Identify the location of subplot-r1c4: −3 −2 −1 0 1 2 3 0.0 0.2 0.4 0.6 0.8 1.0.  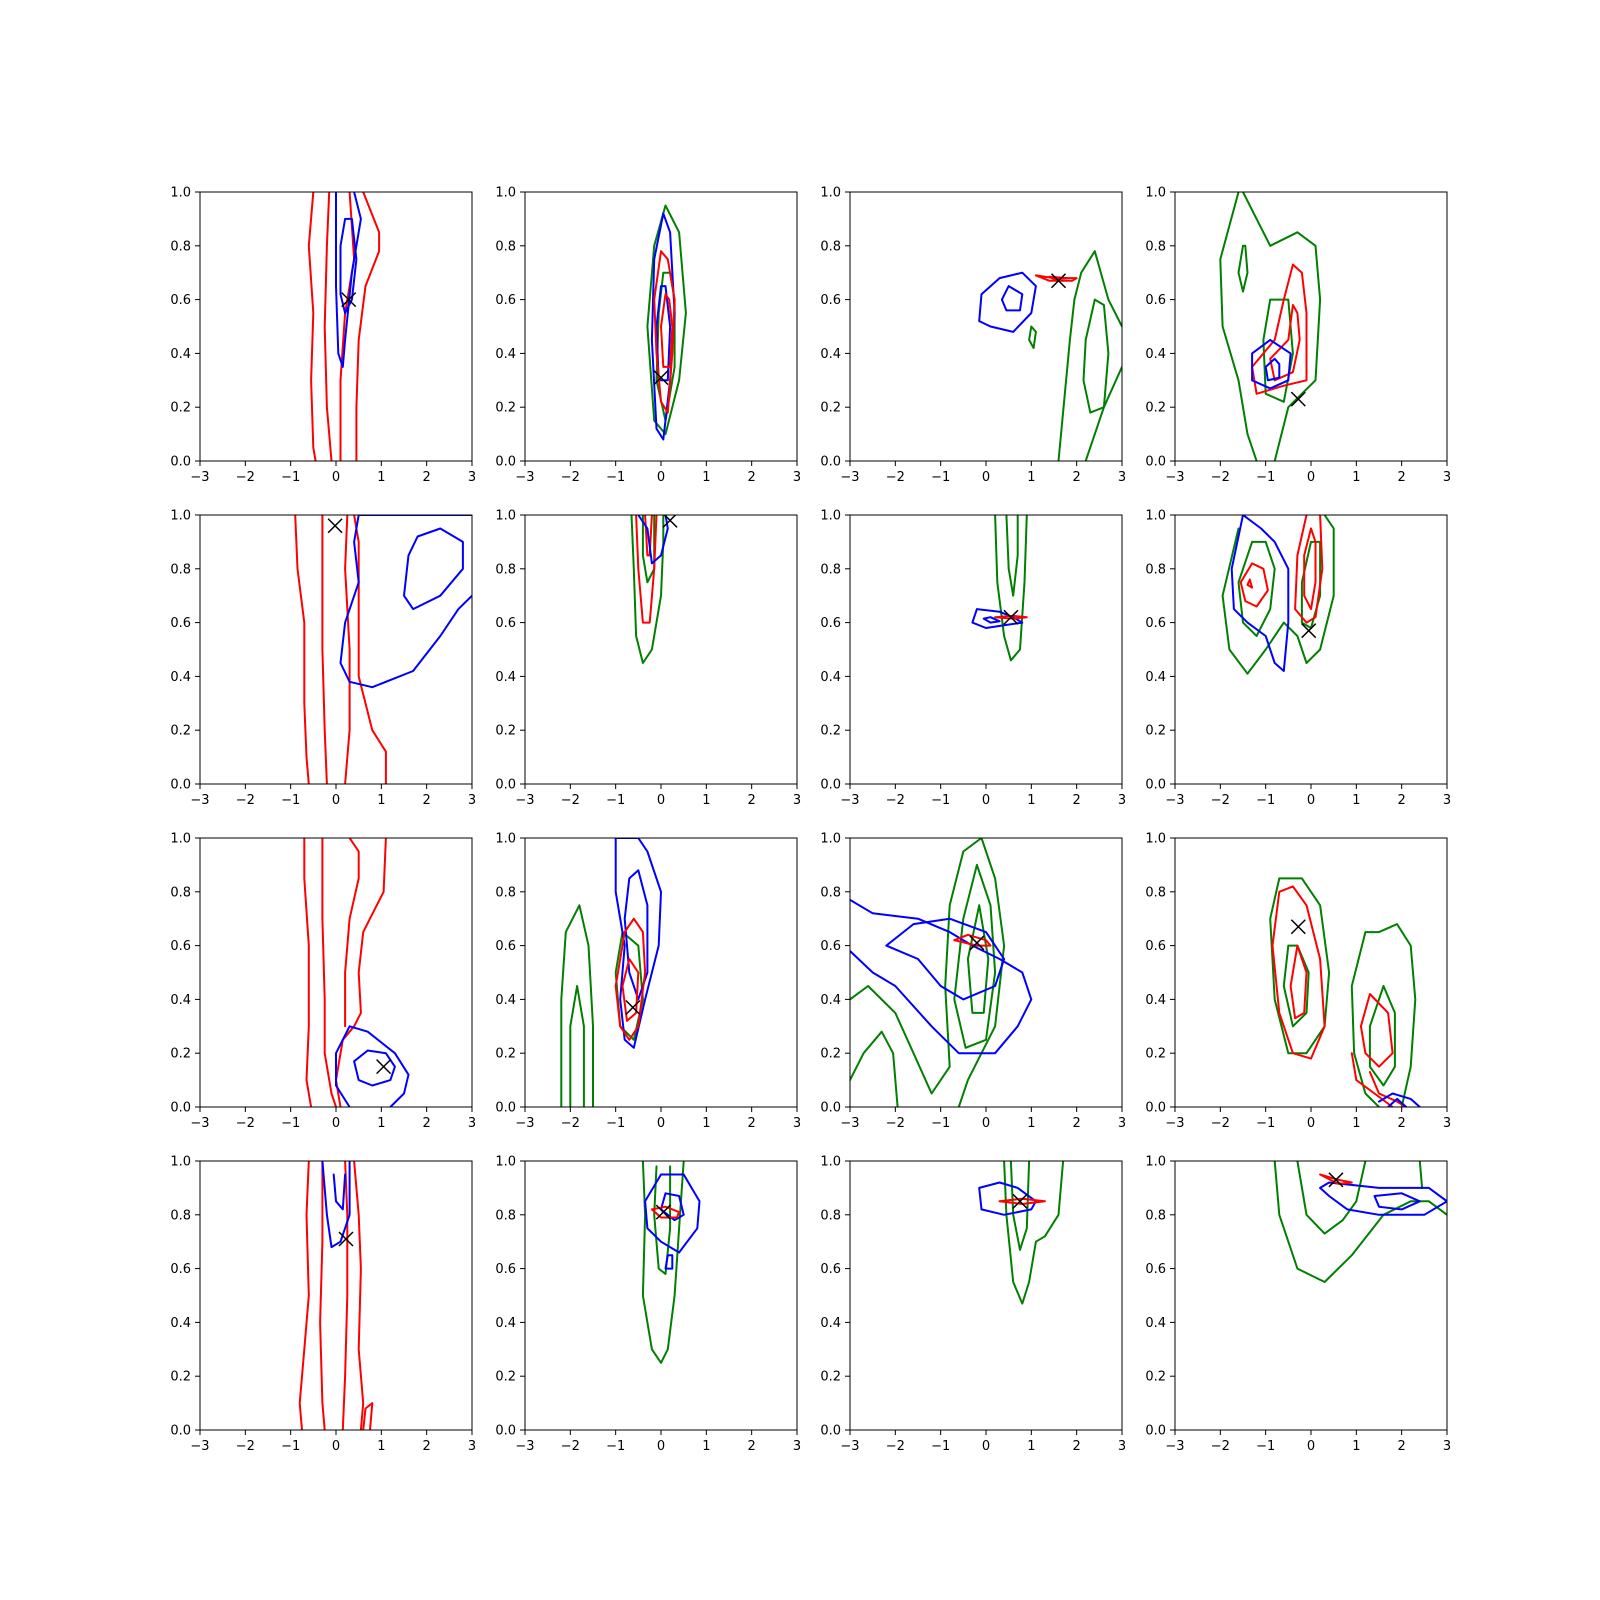
(1298, 336).